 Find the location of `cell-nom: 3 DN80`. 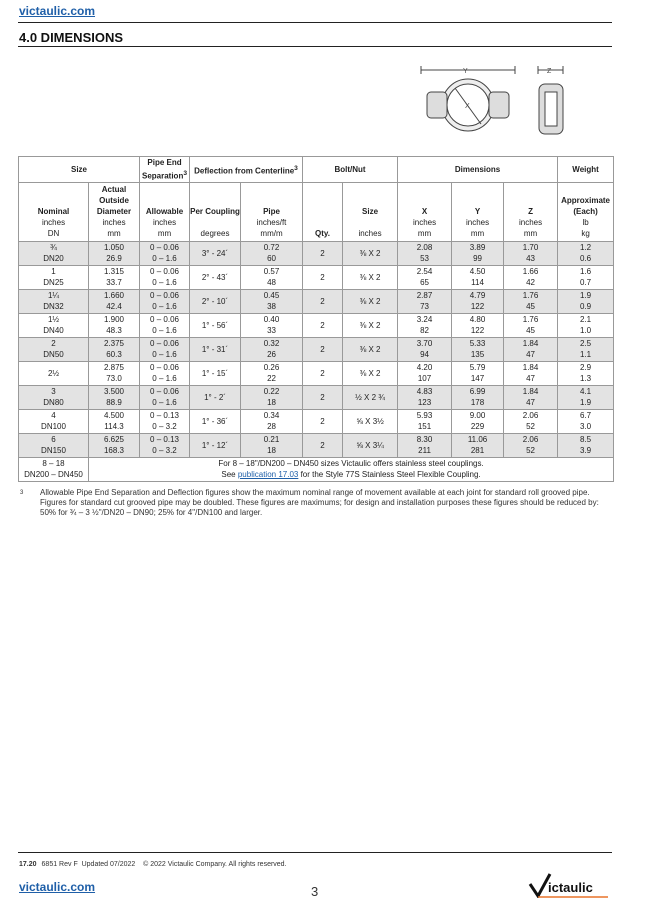

cell-nom: 3 DN80 is located at coordinates (53, 397).